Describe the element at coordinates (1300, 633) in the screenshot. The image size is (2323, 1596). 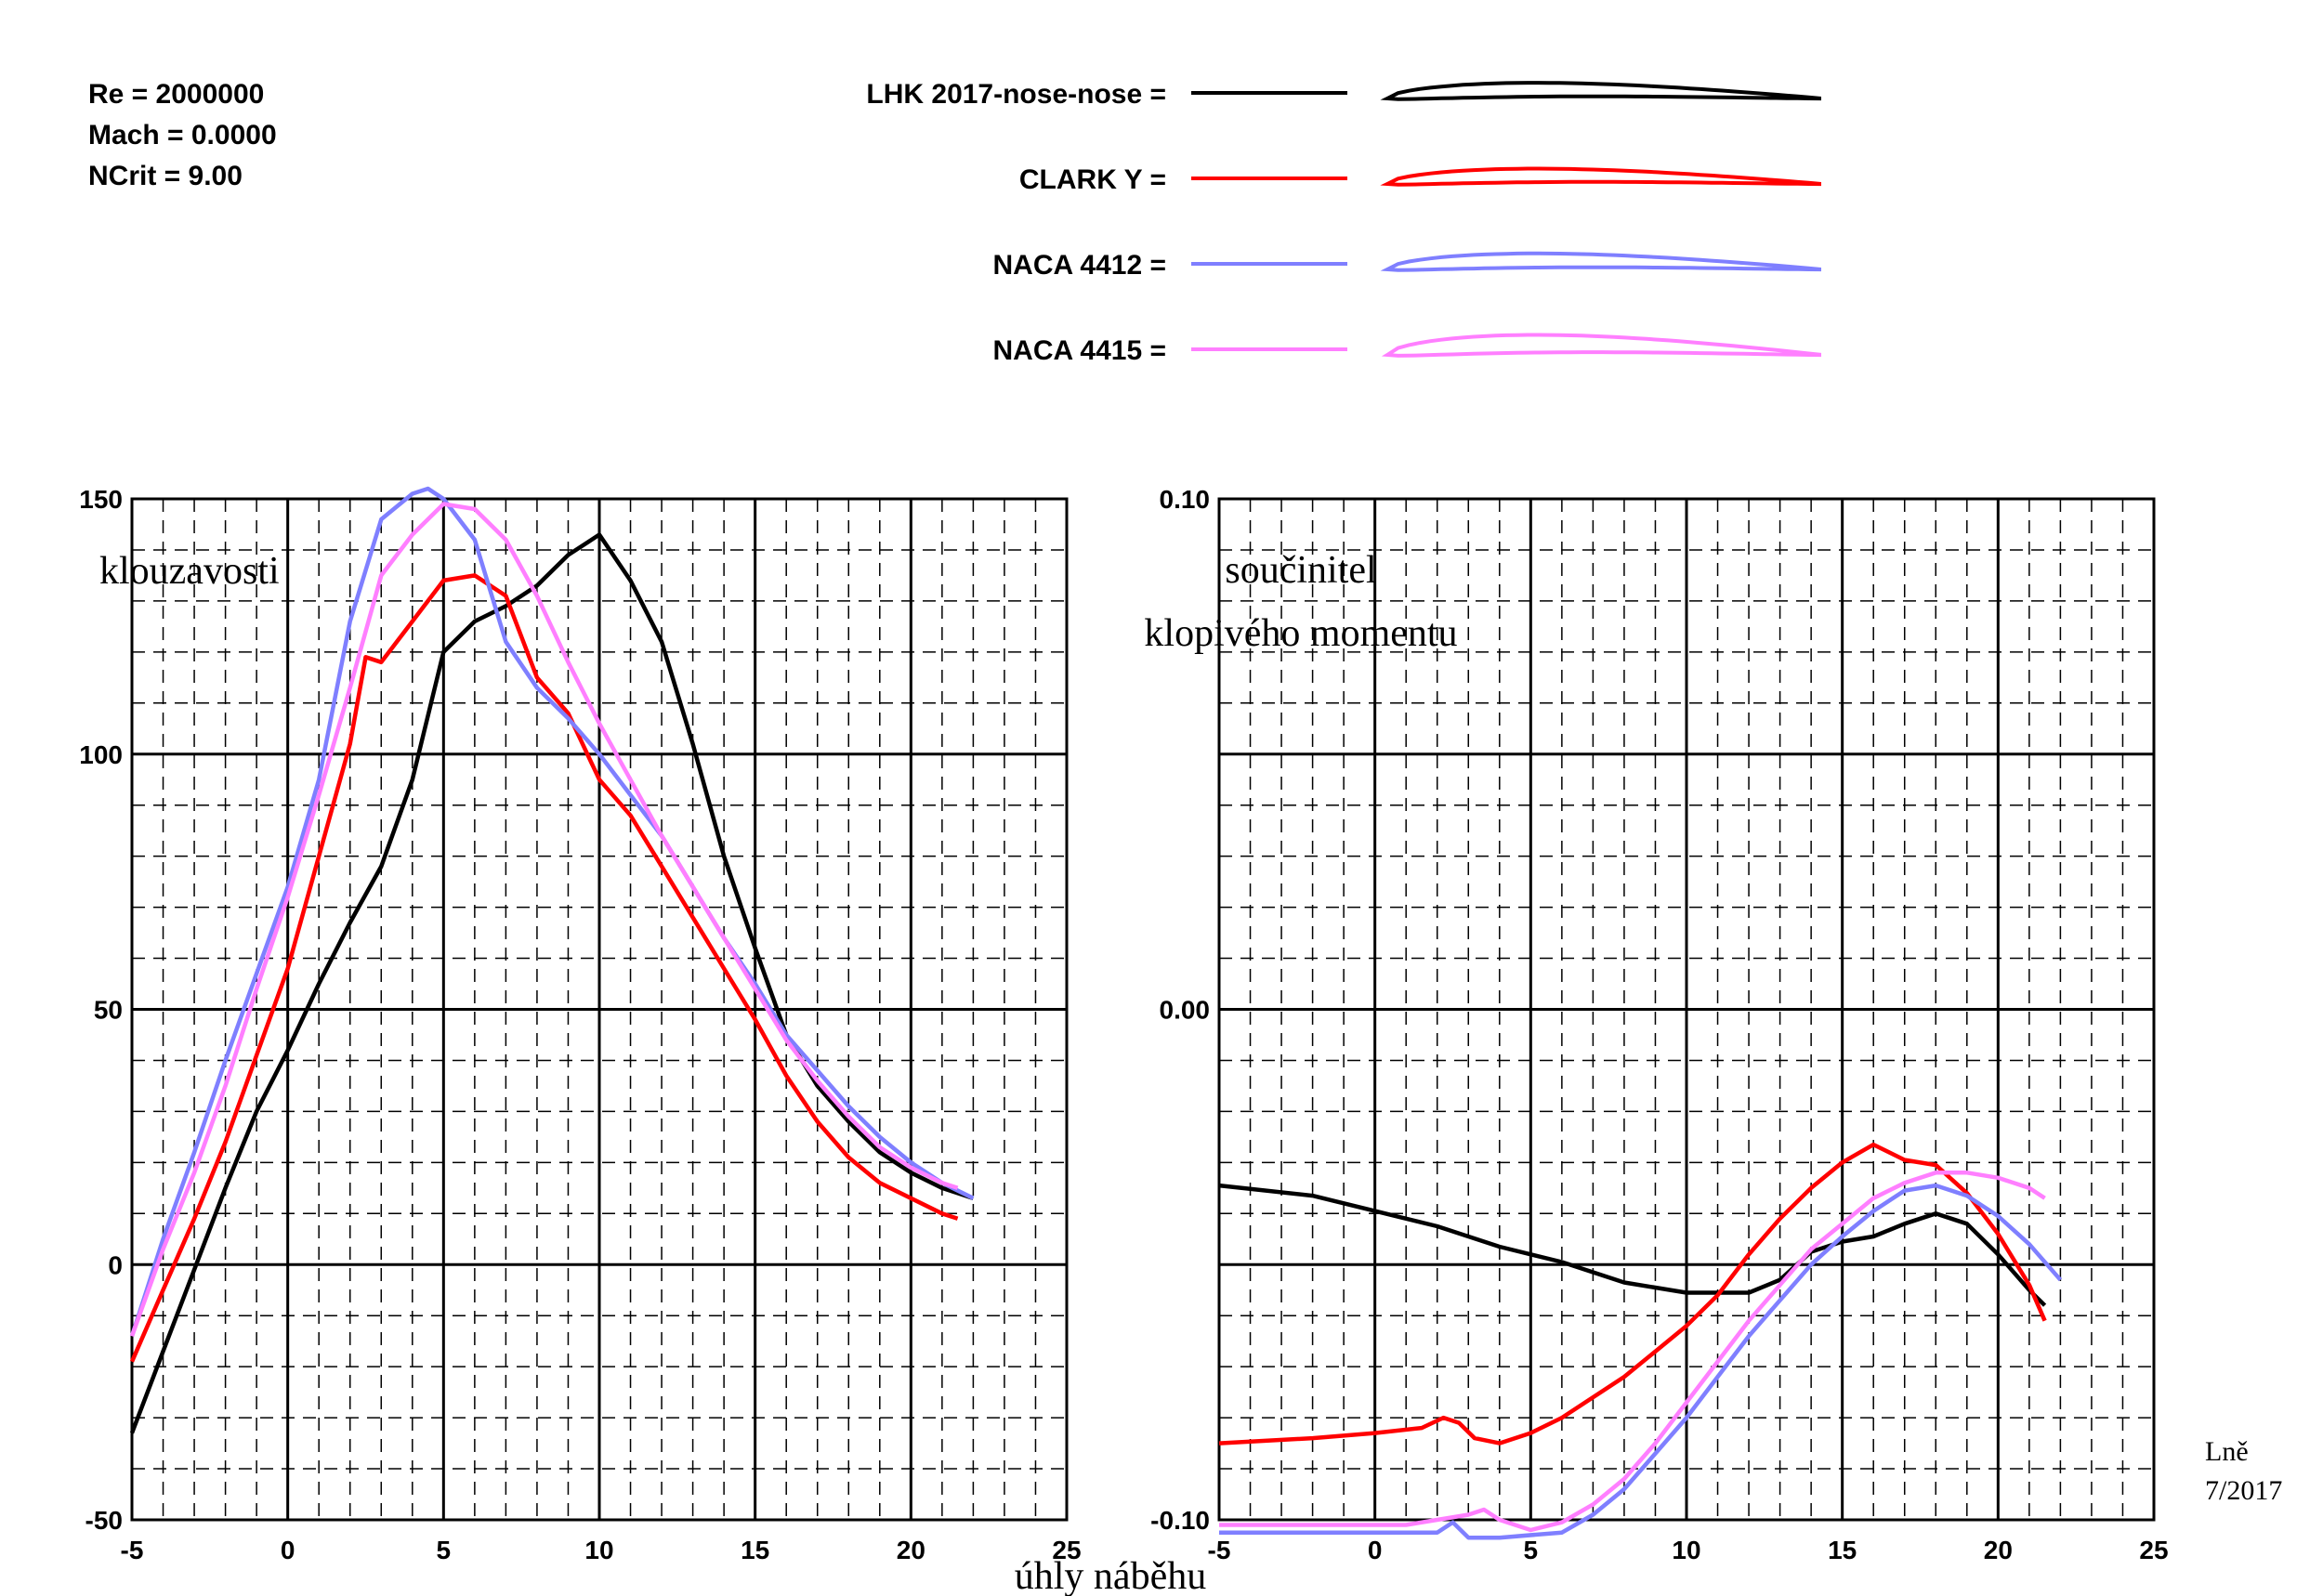
I see `y-axis-label-line2: klopivého momentu` at that location.